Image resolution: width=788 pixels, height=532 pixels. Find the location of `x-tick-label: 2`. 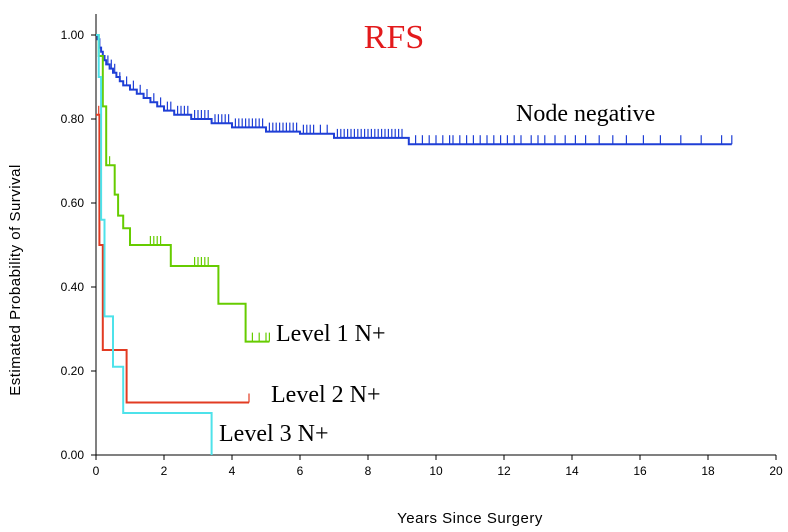

x-tick-label: 2 is located at coordinates (164, 471).